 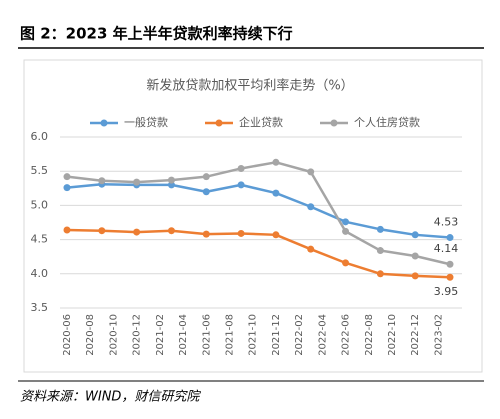 What do you see at coordinates (392, 335) in the screenshot?
I see `x-tick-label: 2022-10` at bounding box center [392, 335].